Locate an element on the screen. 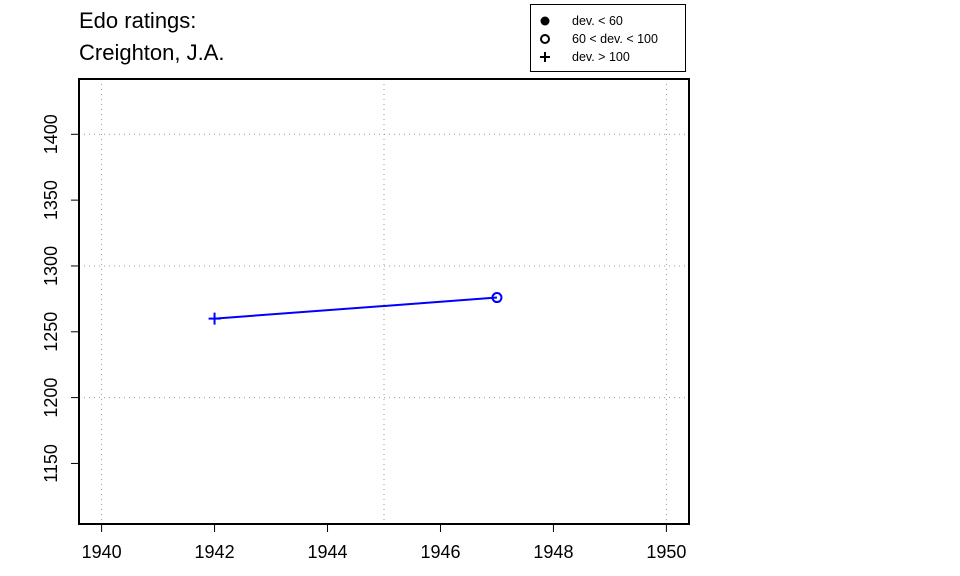  x-tick-label: 1940 is located at coordinates (102, 552).